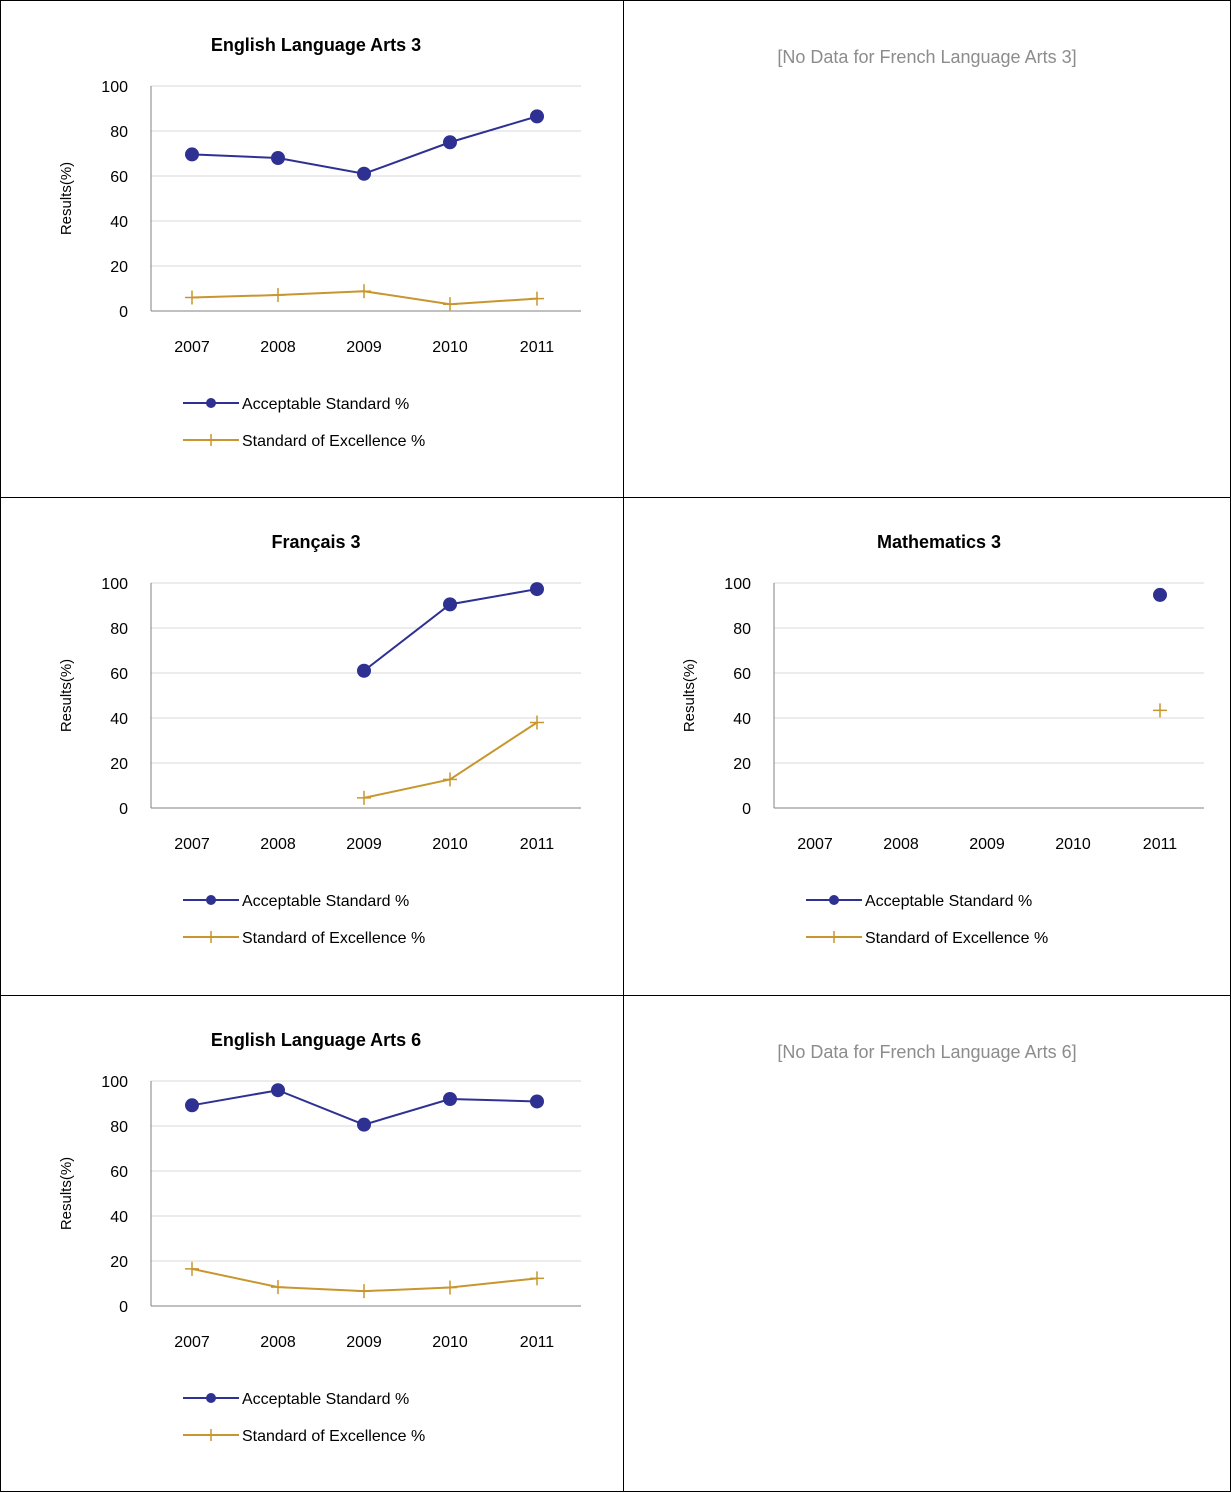 The height and width of the screenshot is (1493, 1231). Describe the element at coordinates (939, 542) in the screenshot. I see `chart-title: Mathematics 3` at that location.